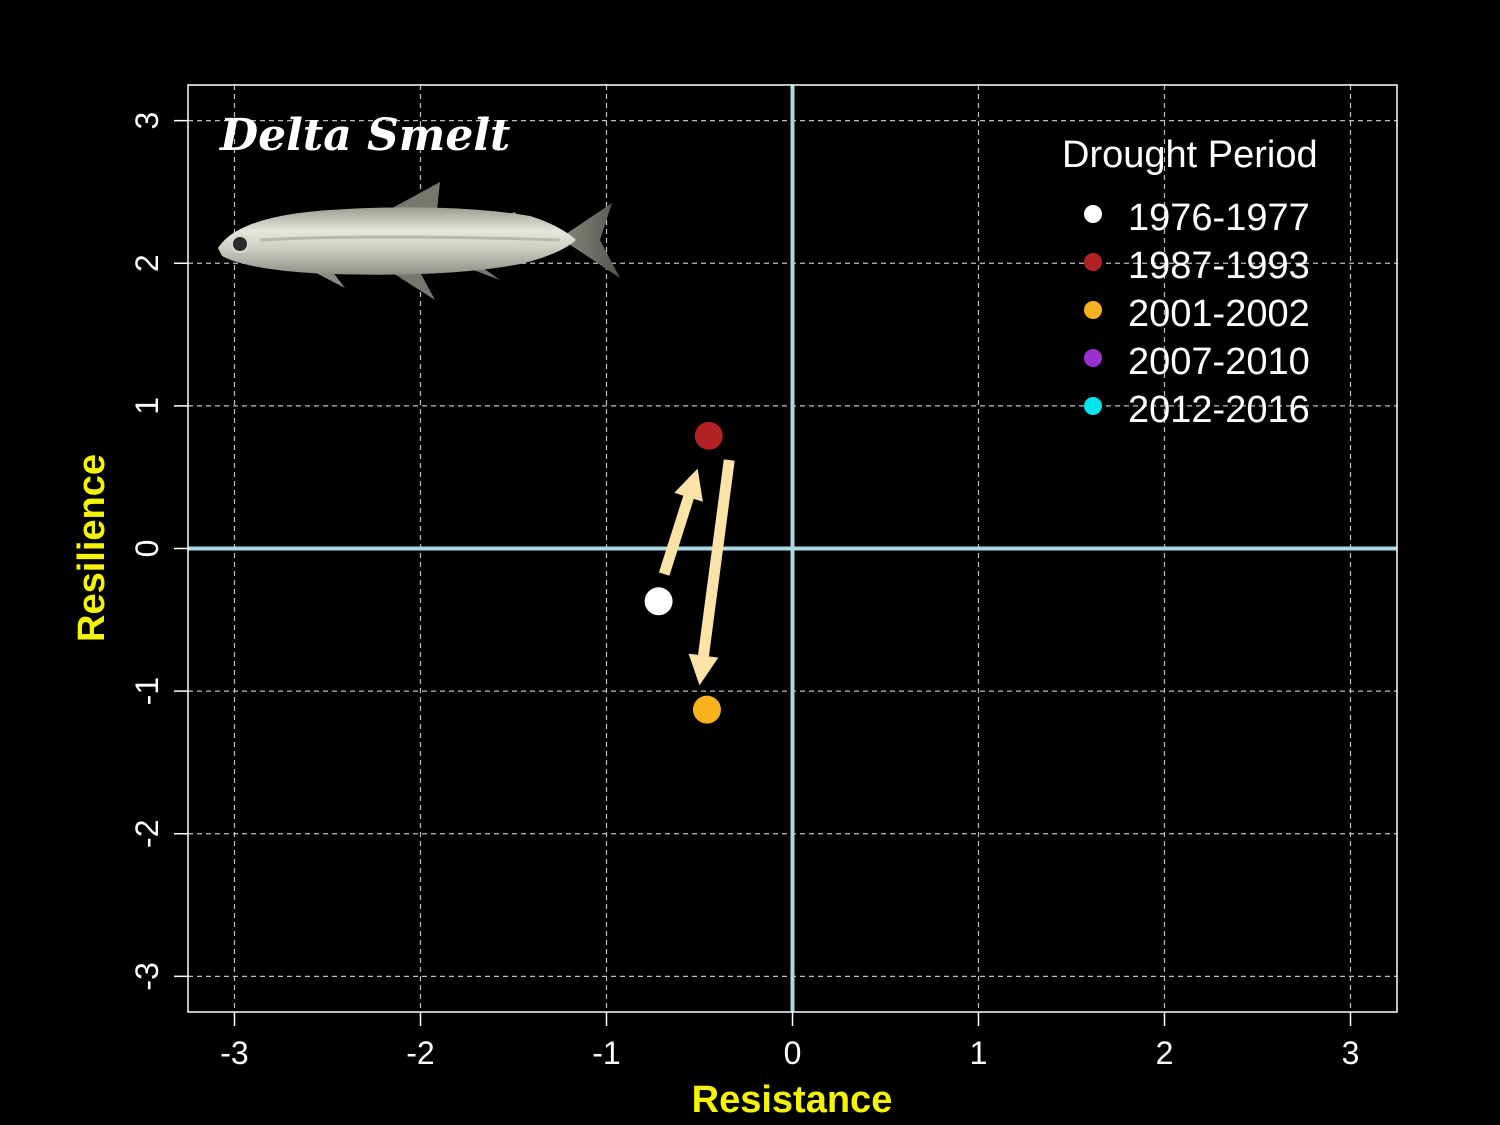 This screenshot has height=1125, width=1500. What do you see at coordinates (147, 834) in the screenshot?
I see `y-tick-label: -2` at bounding box center [147, 834].